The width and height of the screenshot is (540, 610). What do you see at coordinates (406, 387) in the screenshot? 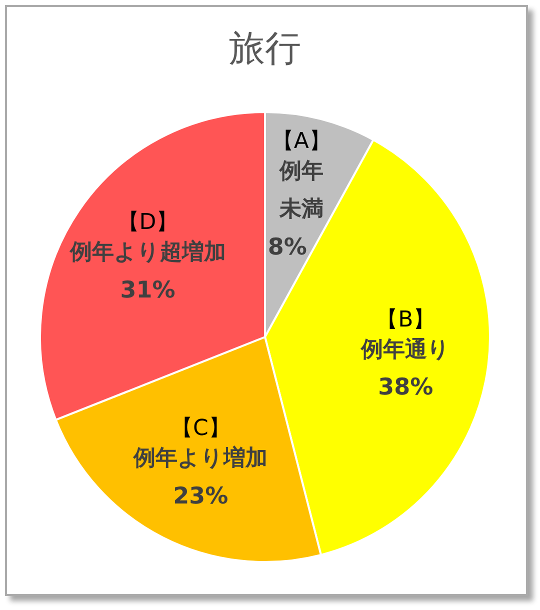
I see `data-label: 38%` at bounding box center [406, 387].